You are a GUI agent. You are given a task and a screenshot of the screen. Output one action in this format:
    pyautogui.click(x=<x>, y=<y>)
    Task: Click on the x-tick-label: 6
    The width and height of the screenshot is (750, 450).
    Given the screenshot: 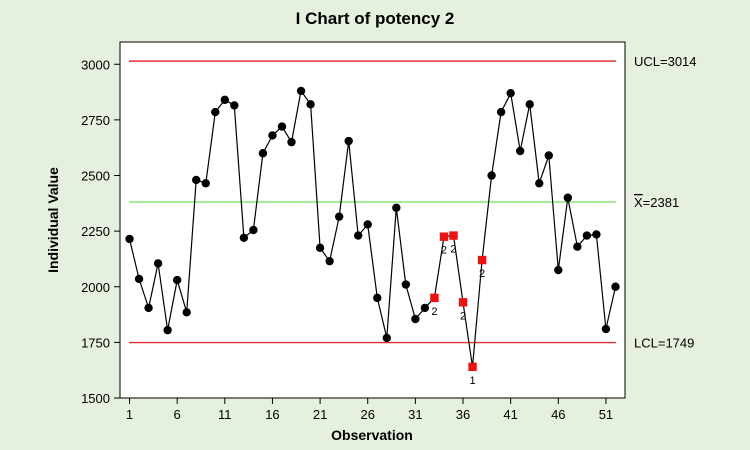 What is the action you would take?
    pyautogui.click(x=177, y=414)
    